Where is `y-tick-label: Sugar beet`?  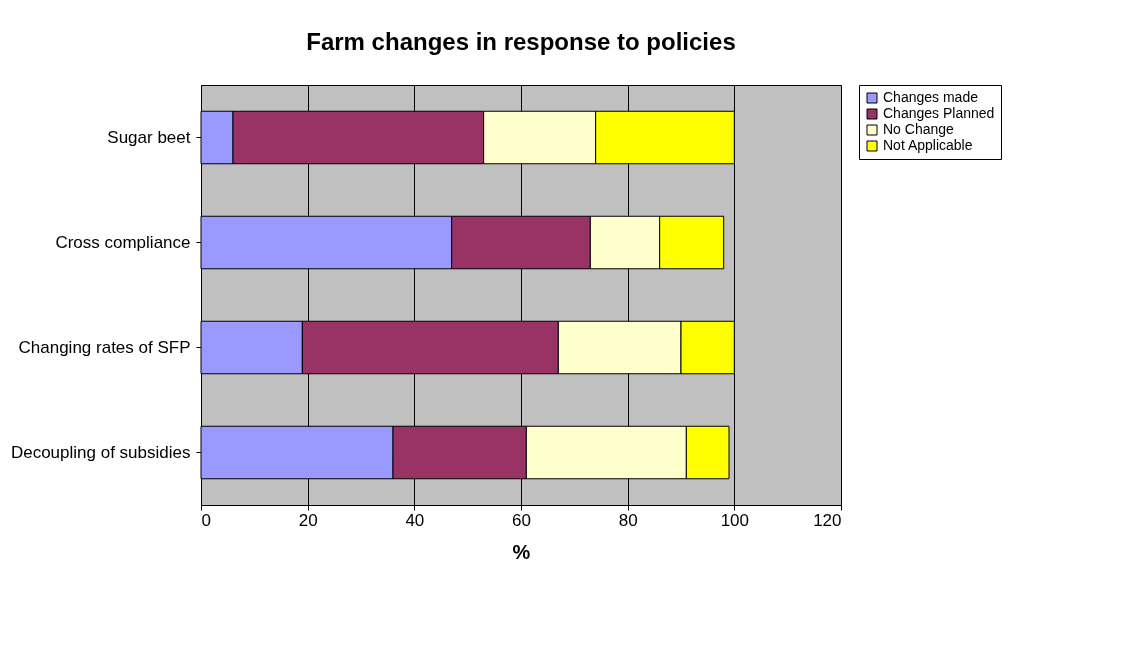
y-tick-label: Sugar beet is located at coordinates (149, 137).